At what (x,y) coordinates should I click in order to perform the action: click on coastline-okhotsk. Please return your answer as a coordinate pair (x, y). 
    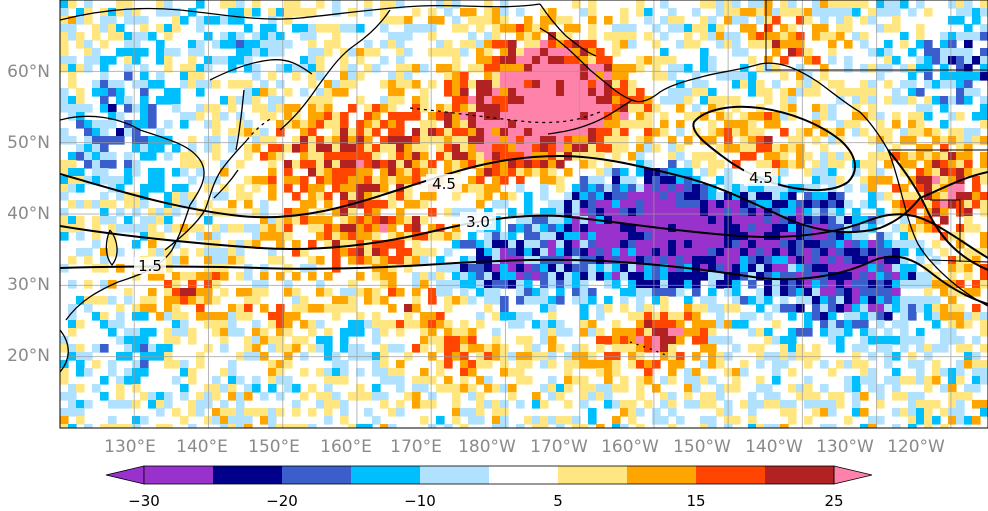
    Looking at the image, I should click on (261, 70).